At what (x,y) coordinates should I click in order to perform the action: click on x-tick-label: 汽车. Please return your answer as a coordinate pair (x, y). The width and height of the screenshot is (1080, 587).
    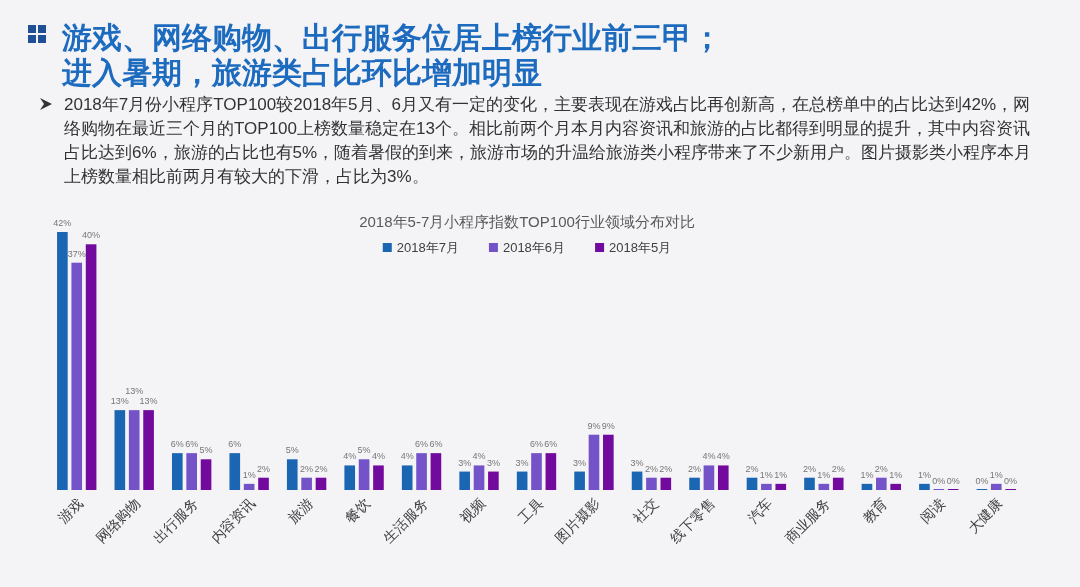
    Looking at the image, I should click on (760, 510).